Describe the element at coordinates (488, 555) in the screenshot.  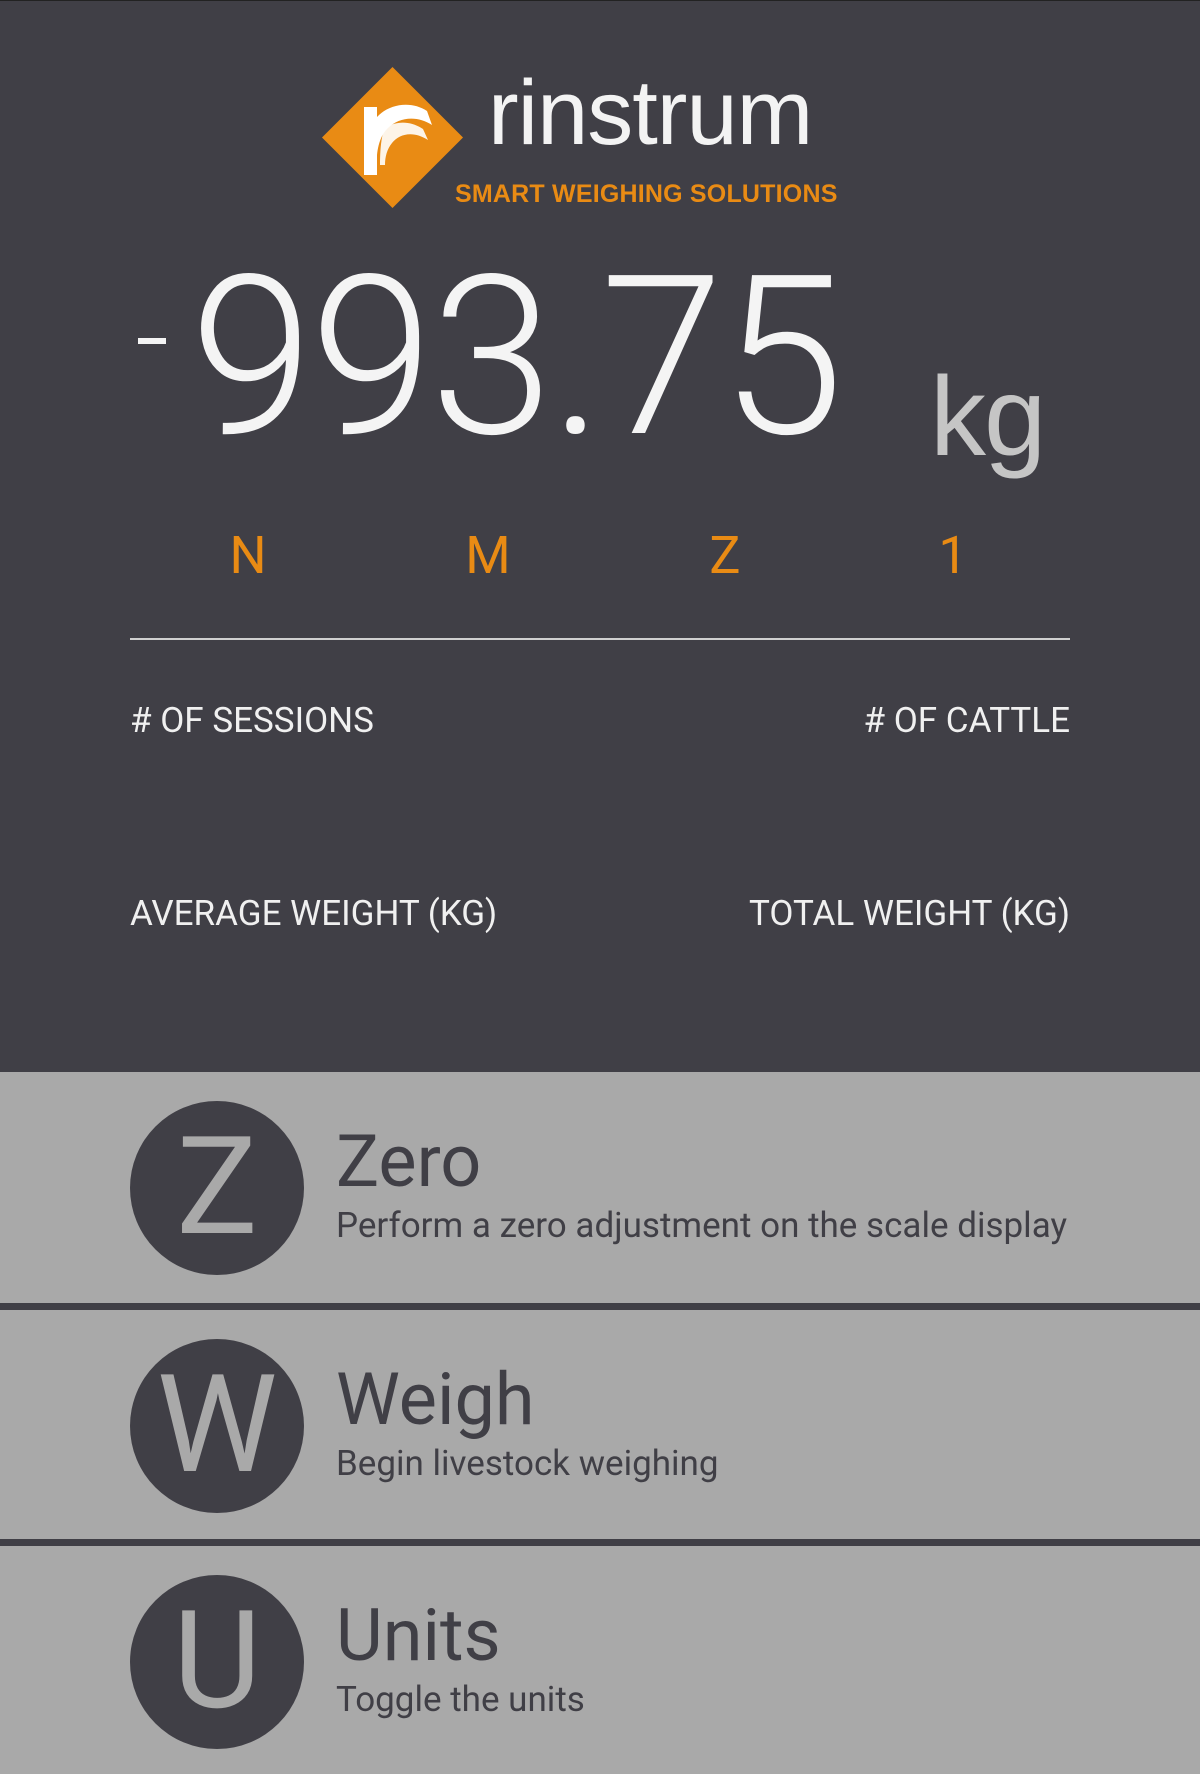
I see `indicator-motion: M` at that location.